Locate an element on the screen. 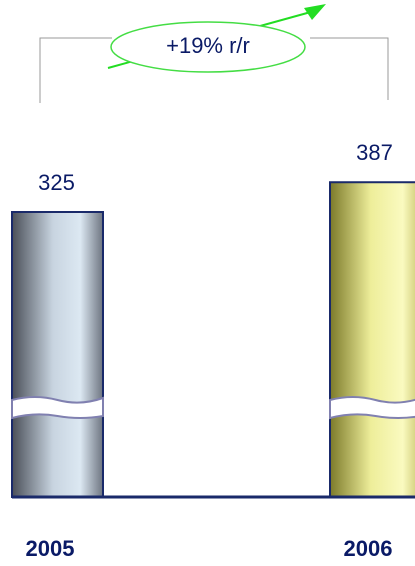 This screenshot has width=415, height=566. value-label: 387 is located at coordinates (374, 152).